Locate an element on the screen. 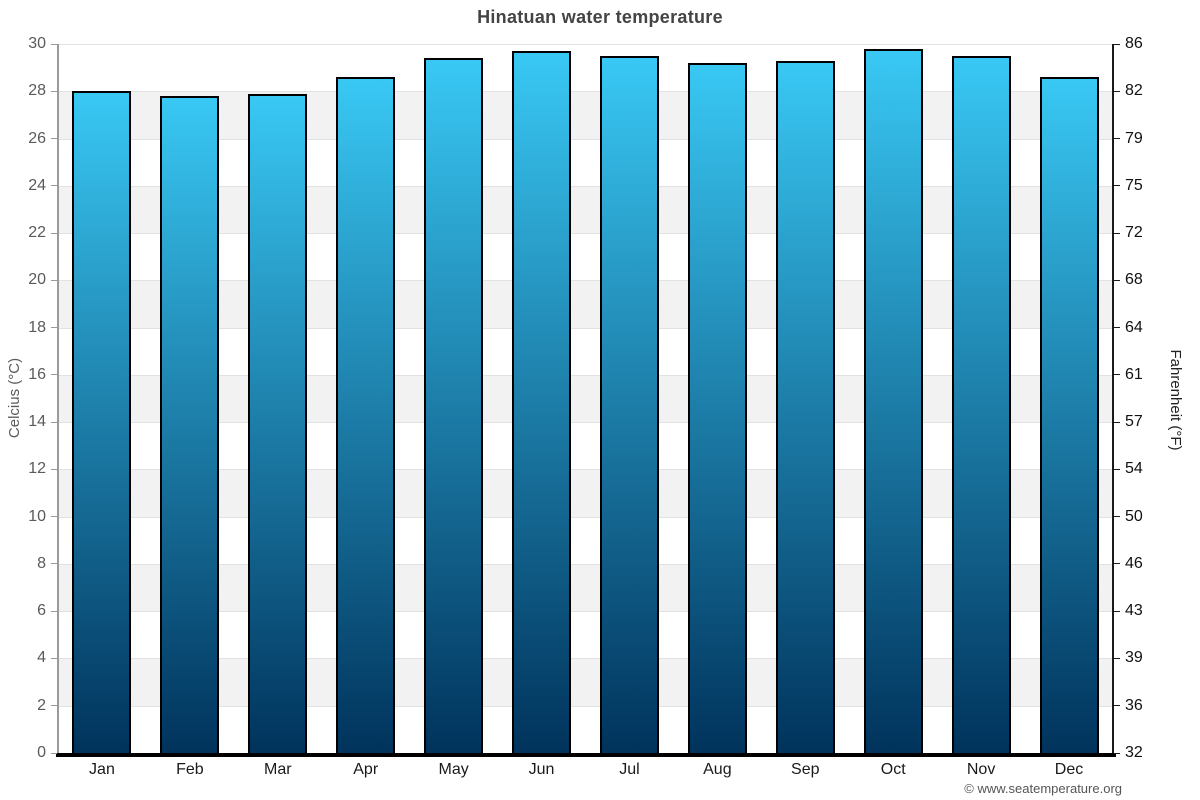  y-tick-label-celsius: 12 is located at coordinates (37, 469).